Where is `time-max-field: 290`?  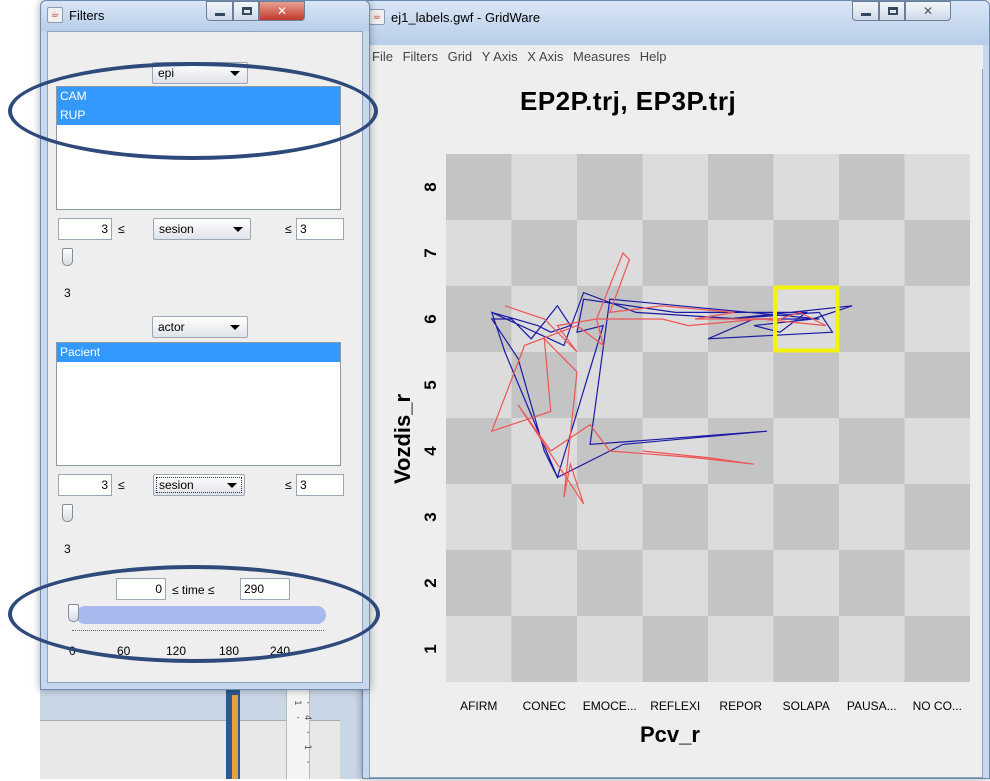
time-max-field: 290 is located at coordinates (265, 589).